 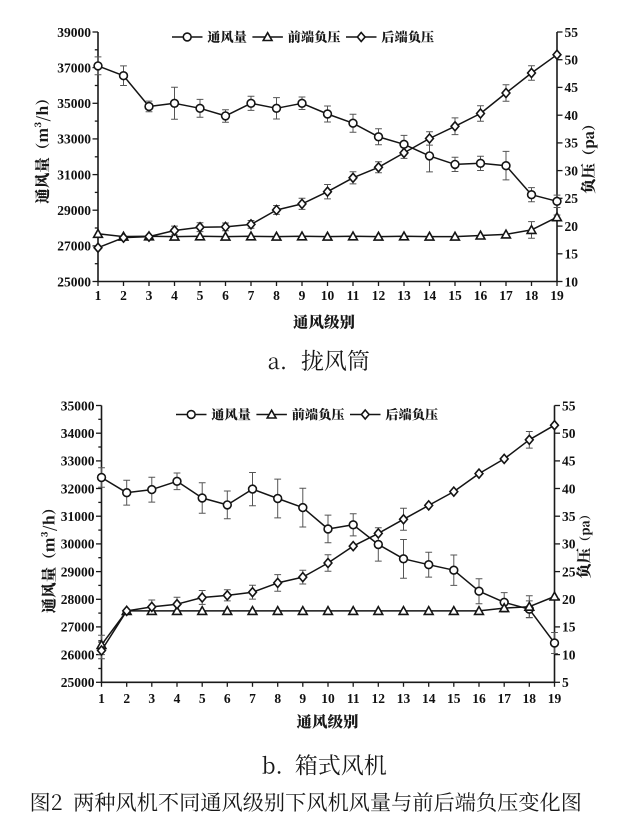 What do you see at coordinates (74, 32) in the screenshot?
I see `svg-text: 39000` at bounding box center [74, 32].